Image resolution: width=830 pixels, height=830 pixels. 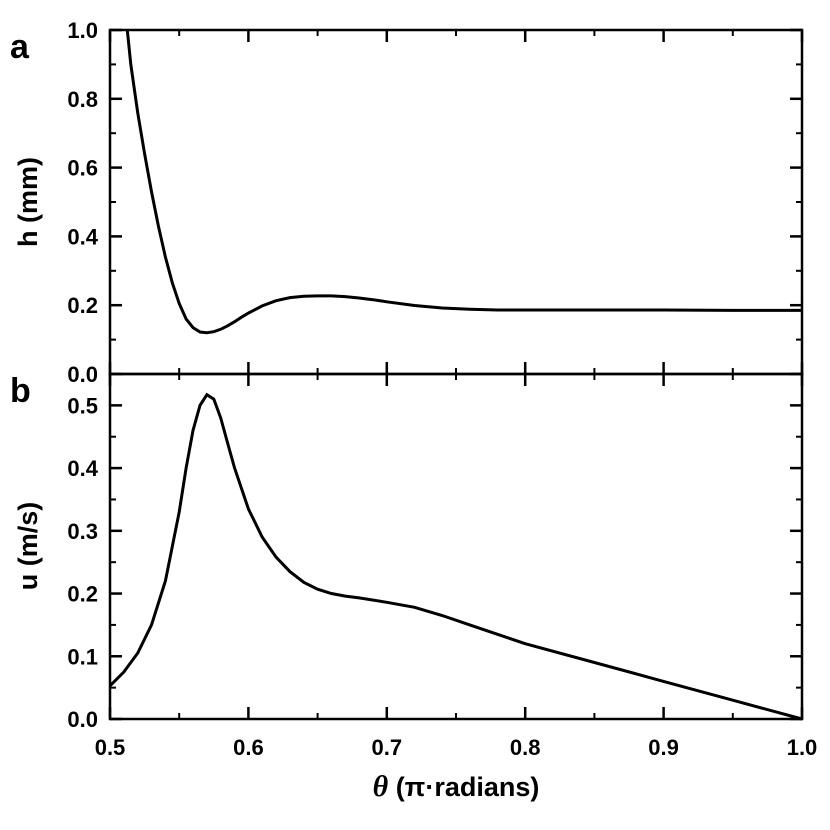 I want to click on panel-b-y-tick-labels: 0.0 0.1 0.2 0.3 0.4 0.5, so click(x=82, y=562).